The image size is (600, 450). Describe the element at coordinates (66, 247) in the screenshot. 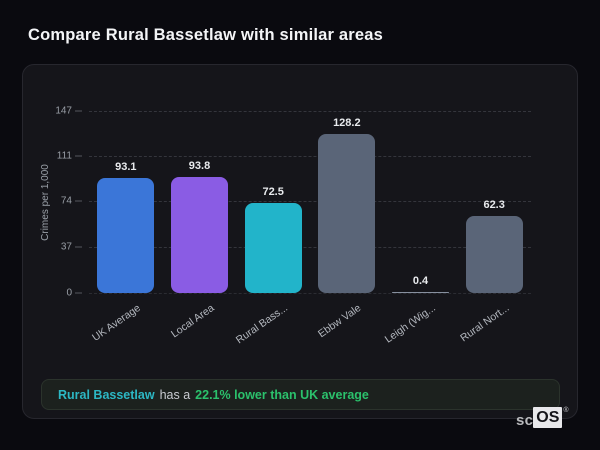

I see `y-axis-tick-label: 37` at that location.